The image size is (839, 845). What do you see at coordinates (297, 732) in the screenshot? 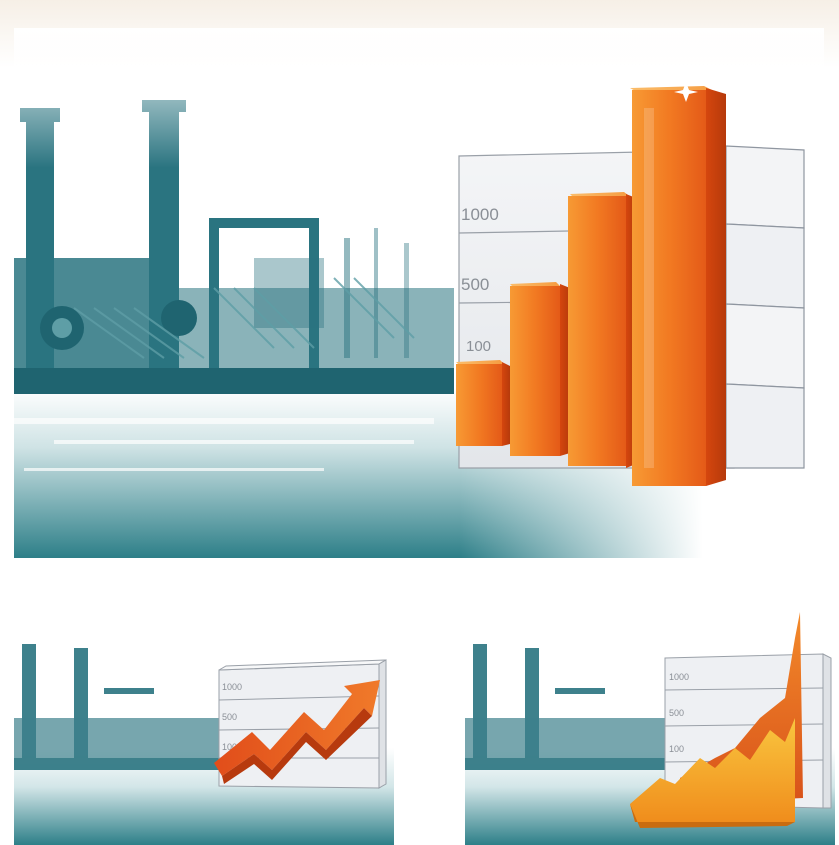
I see `zigzag-arrow` at bounding box center [297, 732].